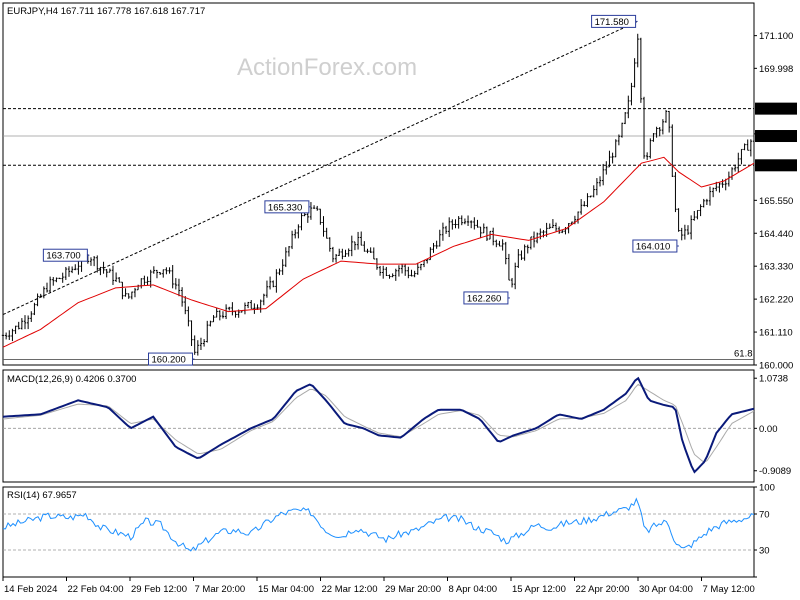 The width and height of the screenshot is (800, 600). What do you see at coordinates (327, 67) in the screenshot?
I see `watermark: ActionForex.com` at bounding box center [327, 67].